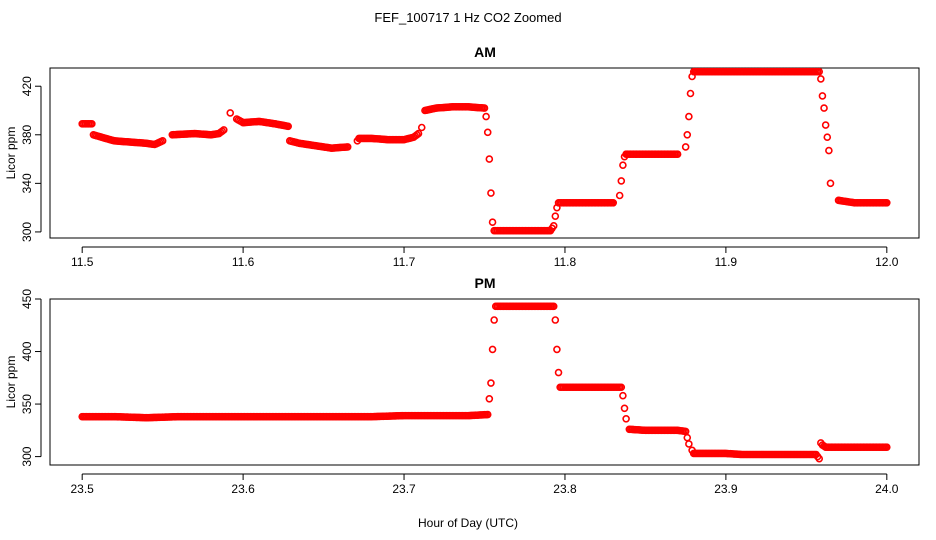  I want to click on am-y-tick-label: 300, so click(27, 232).